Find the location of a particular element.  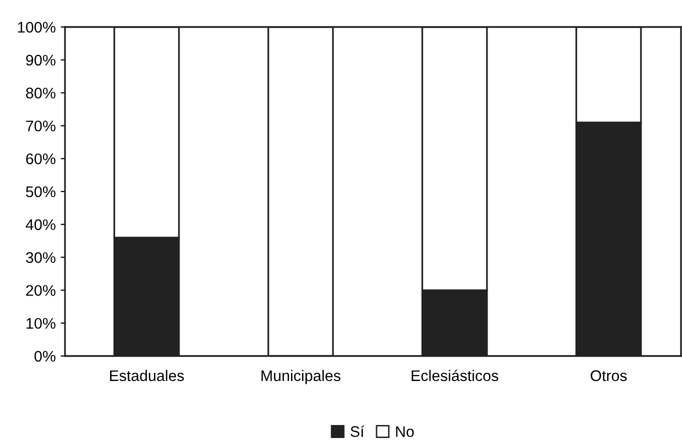

y-tick-label: 40% is located at coordinates (41, 224).